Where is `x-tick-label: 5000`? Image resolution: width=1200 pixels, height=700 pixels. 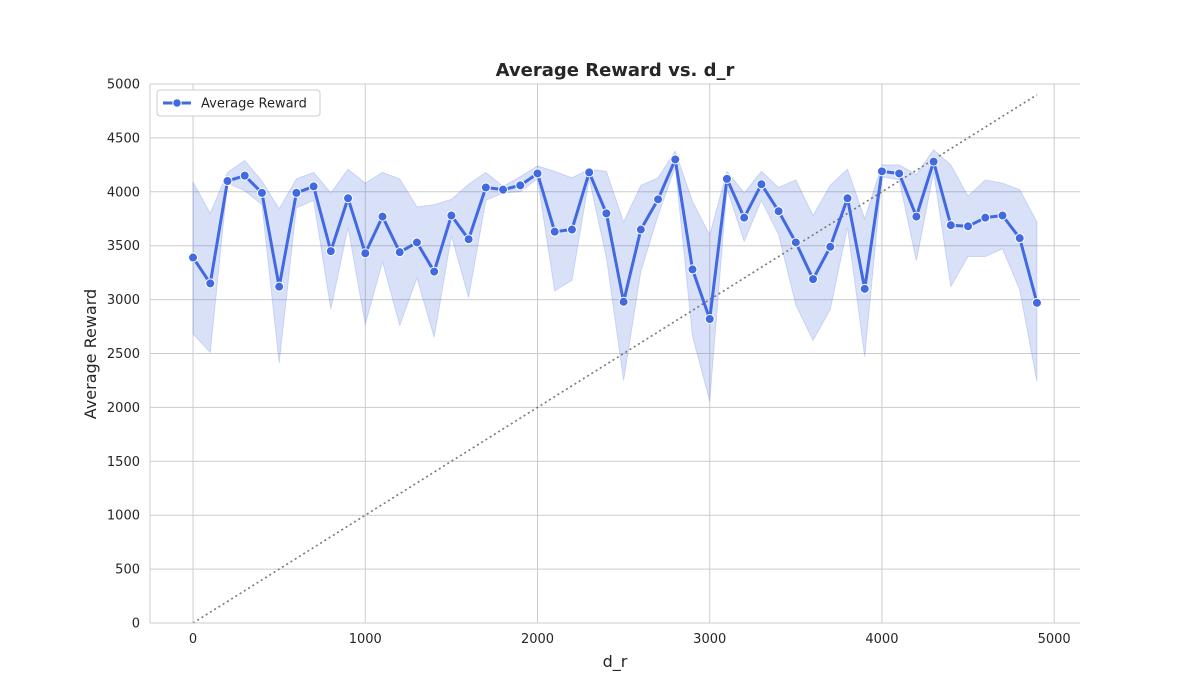 x-tick-label: 5000 is located at coordinates (1054, 639).